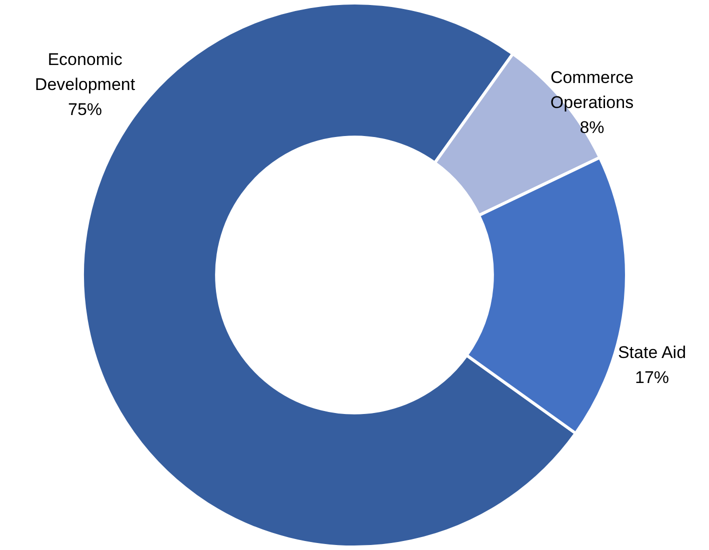 This screenshot has width=709, height=550. What do you see at coordinates (592, 90) in the screenshot?
I see `slice-label: Commerce Operations` at bounding box center [592, 90].